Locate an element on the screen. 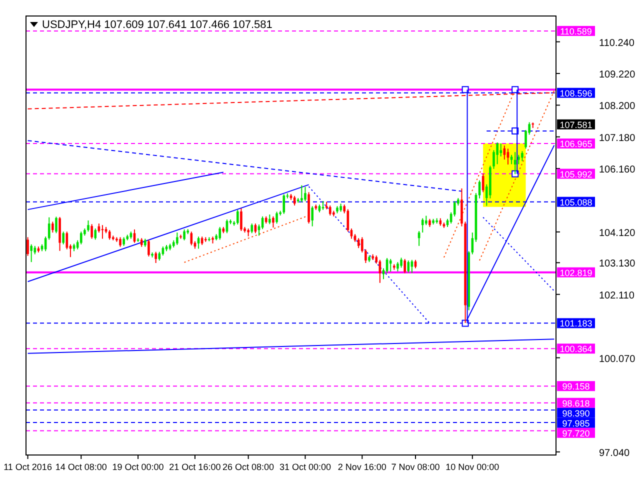 Image resolution: width=640 pixels, height=480 pixels. ref-line-label: 105.992 is located at coordinates (576, 174).